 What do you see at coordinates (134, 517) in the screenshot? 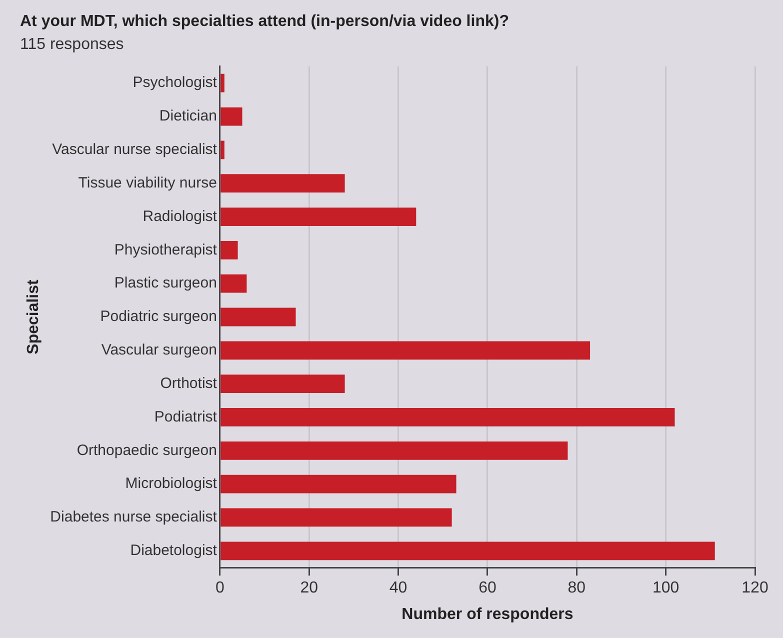
I see `y-tick-label: Diabetes nurse specialist` at bounding box center [134, 517].